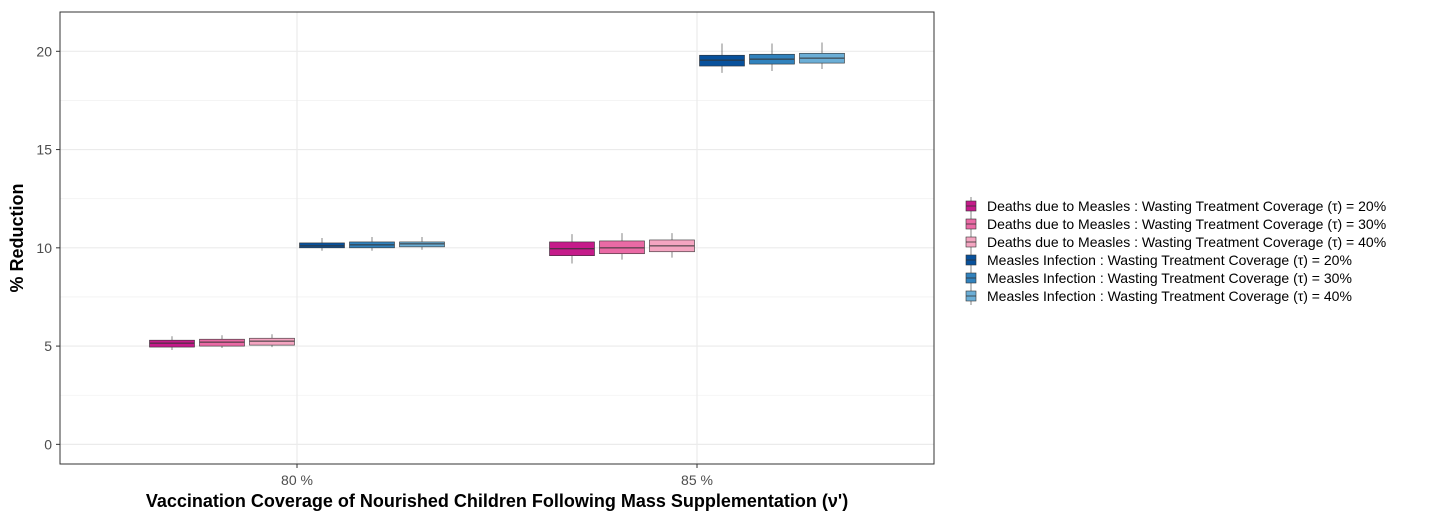  What do you see at coordinates (48, 346) in the screenshot?
I see `y-tick-label: 5` at bounding box center [48, 346].